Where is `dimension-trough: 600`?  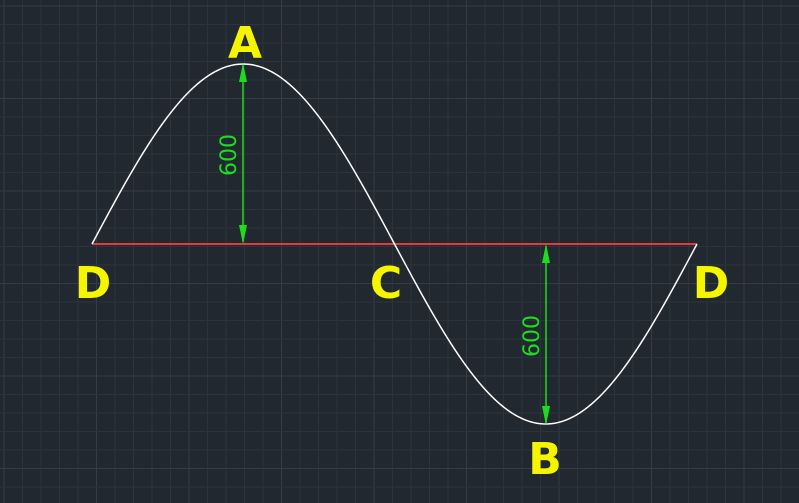
dimension-trough: 600 is located at coordinates (535, 334).